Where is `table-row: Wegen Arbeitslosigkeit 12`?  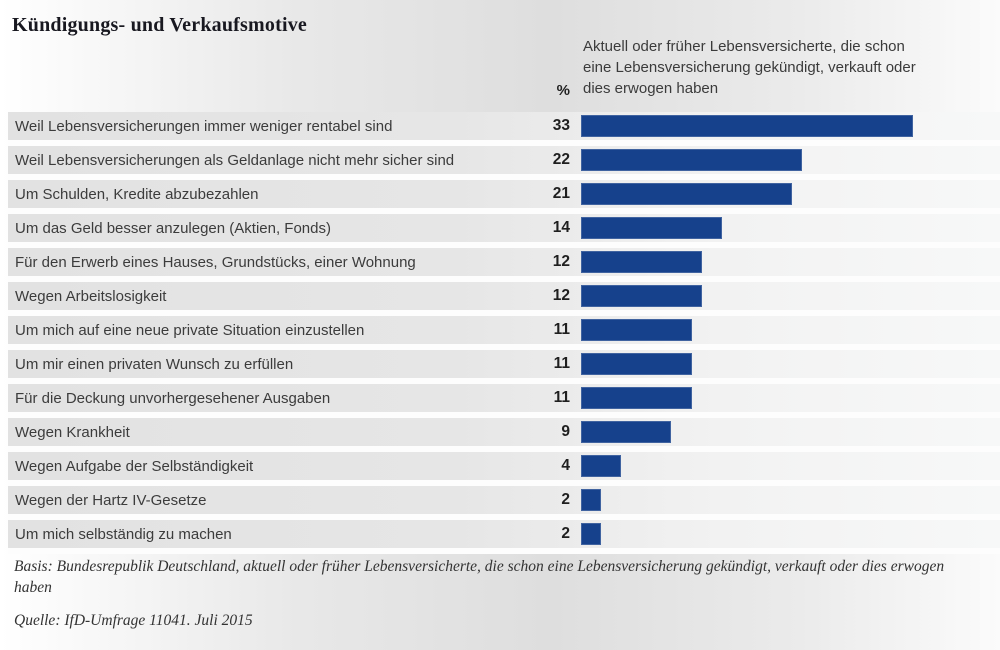
table-row: Wegen Arbeitslosigkeit 12 is located at coordinates (504, 296).